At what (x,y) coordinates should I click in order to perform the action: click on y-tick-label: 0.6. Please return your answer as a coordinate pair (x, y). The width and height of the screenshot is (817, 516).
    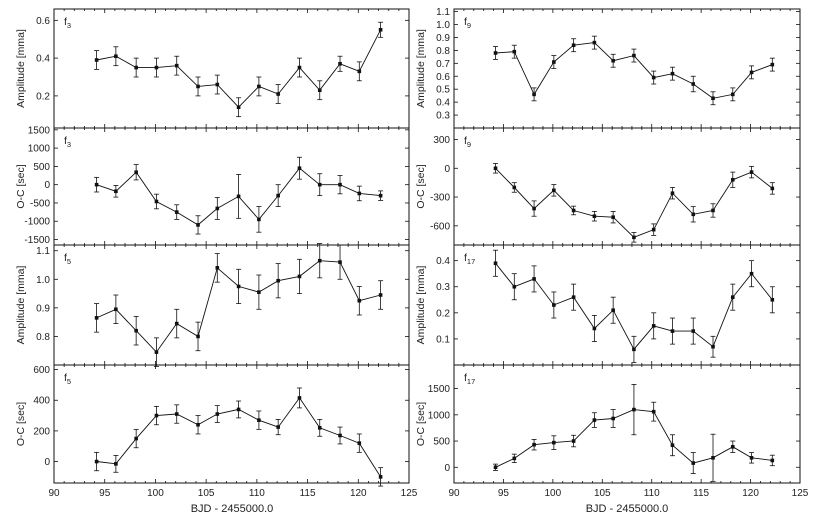
    Looking at the image, I should click on (443, 77).